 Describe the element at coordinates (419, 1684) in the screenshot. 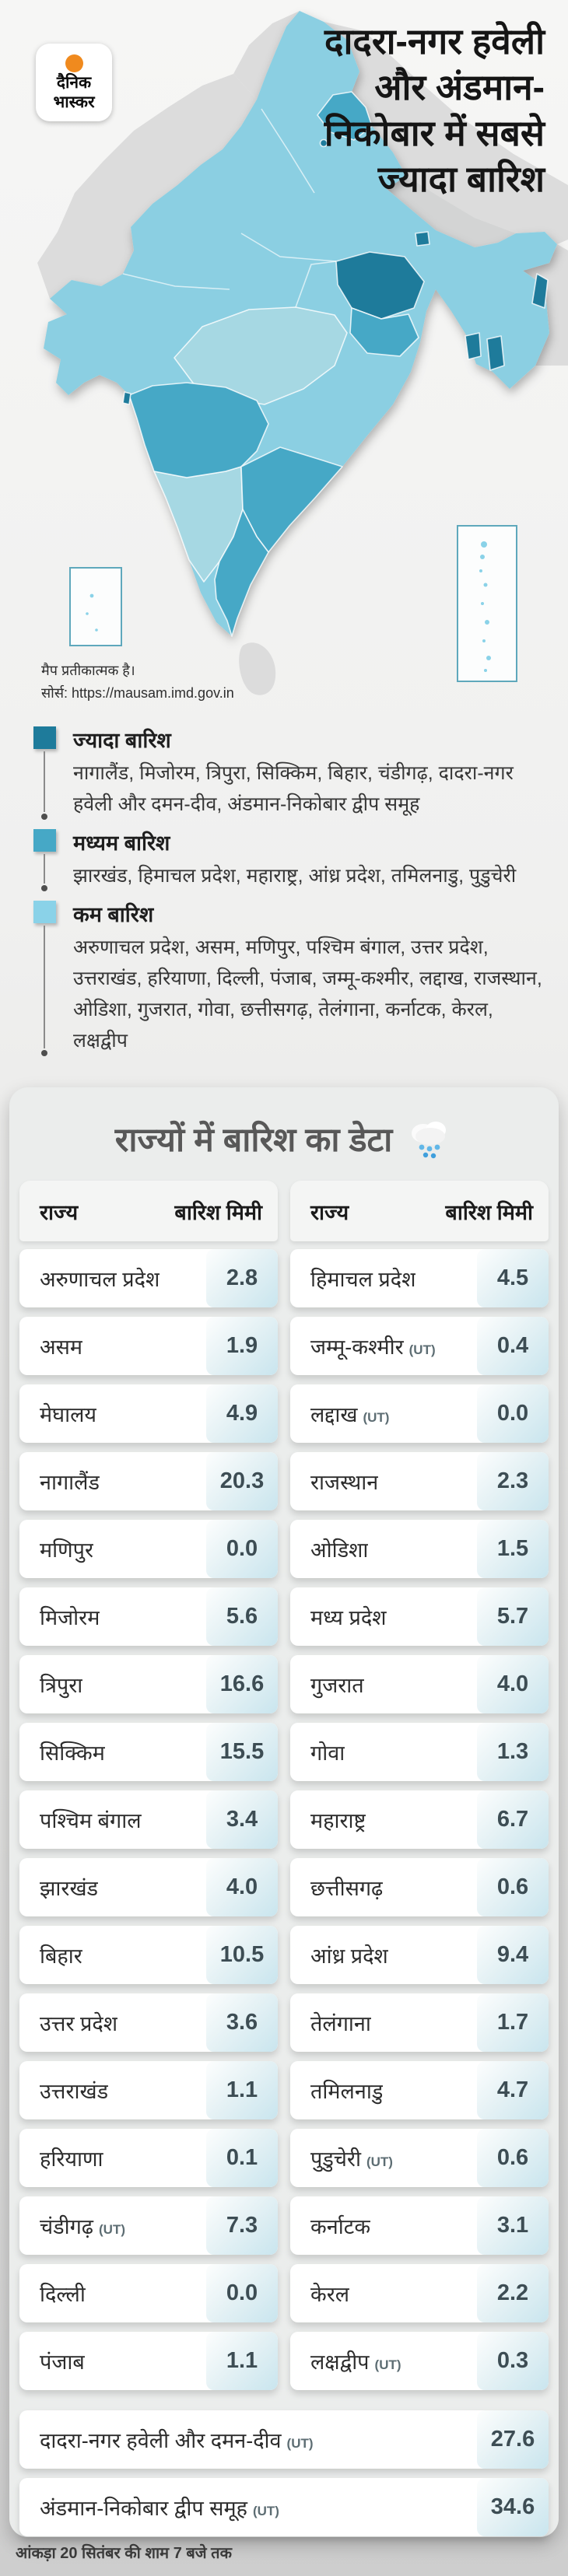

I see `table-row: गुजरात 4.0` at that location.